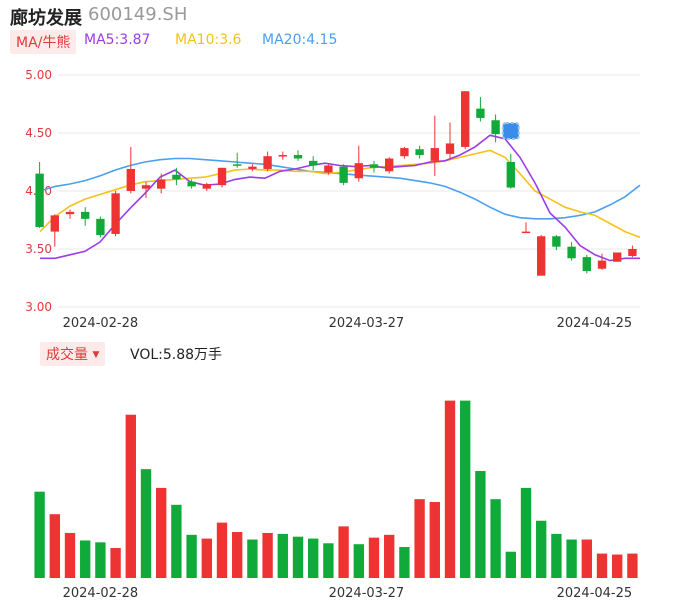 The image size is (686, 606). I want to click on ma-mode-selector: MA/牛熊, so click(43, 42).